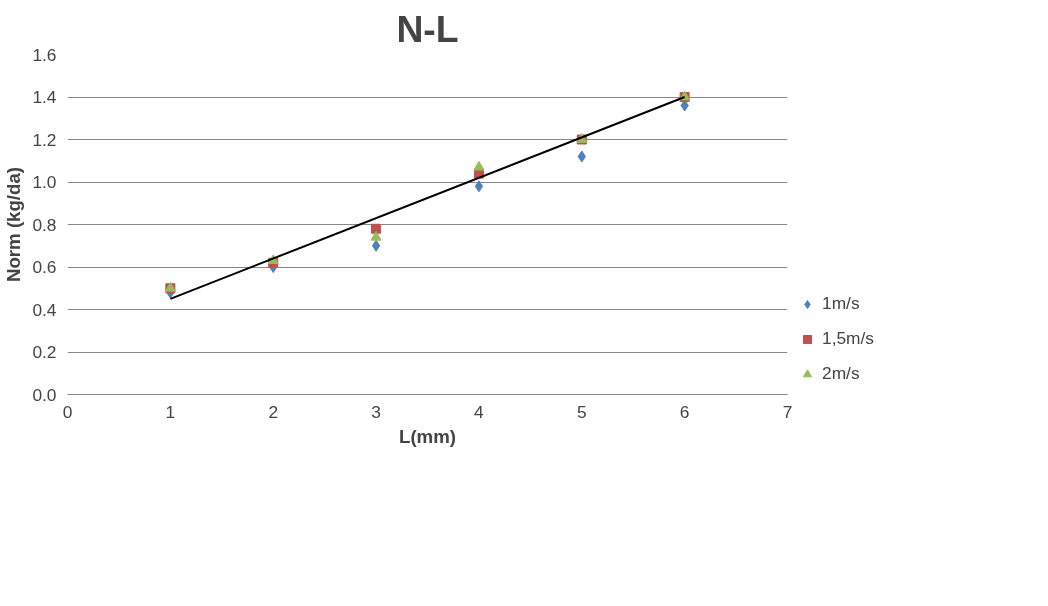 Image resolution: width=1048 pixels, height=606 pixels. Describe the element at coordinates (44, 139) in the screenshot. I see `y-tick-label: 1.2` at that location.